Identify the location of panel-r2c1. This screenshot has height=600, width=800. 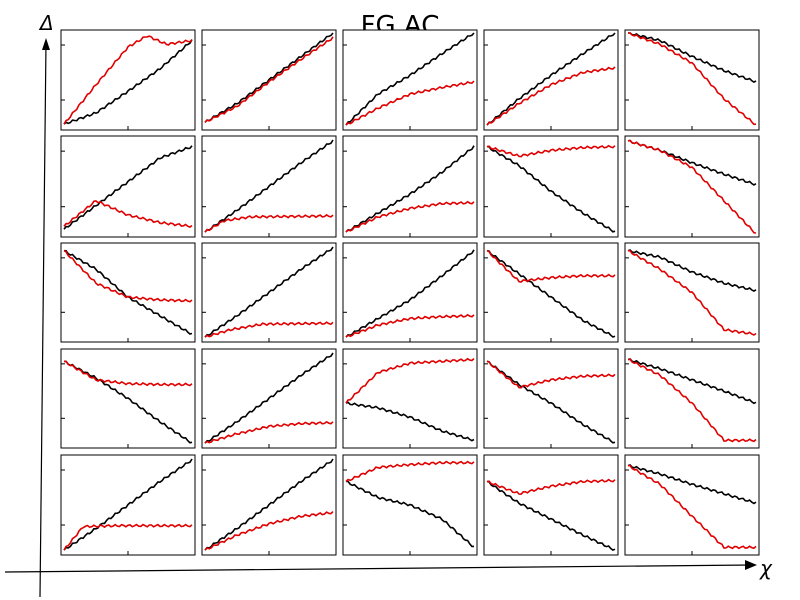
(128, 186).